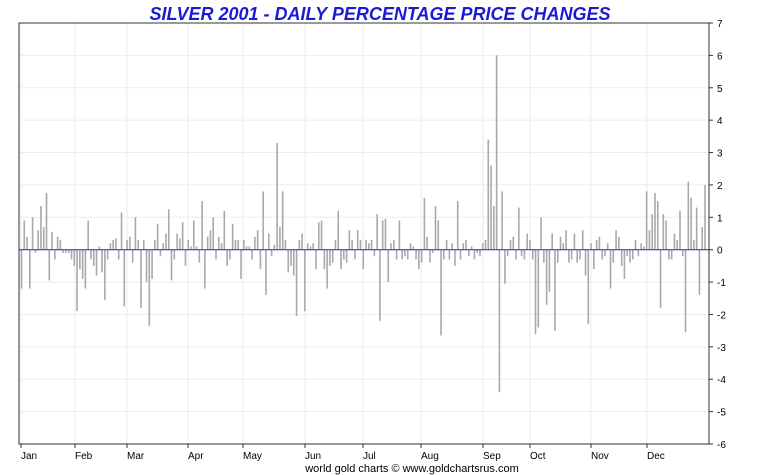  I want to click on y-axis: 7 6 5 4 3 2 1 0 -1 -2 -3 -4 -5 -6, so click(717, 235).